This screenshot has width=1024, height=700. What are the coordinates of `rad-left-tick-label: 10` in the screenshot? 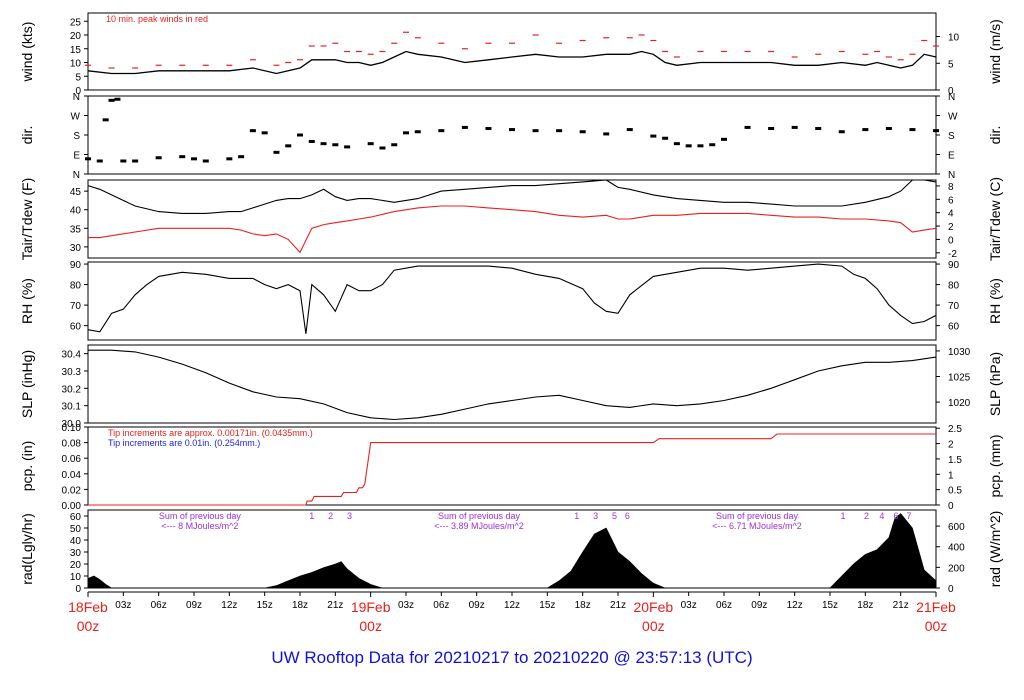 It's located at (76, 577).